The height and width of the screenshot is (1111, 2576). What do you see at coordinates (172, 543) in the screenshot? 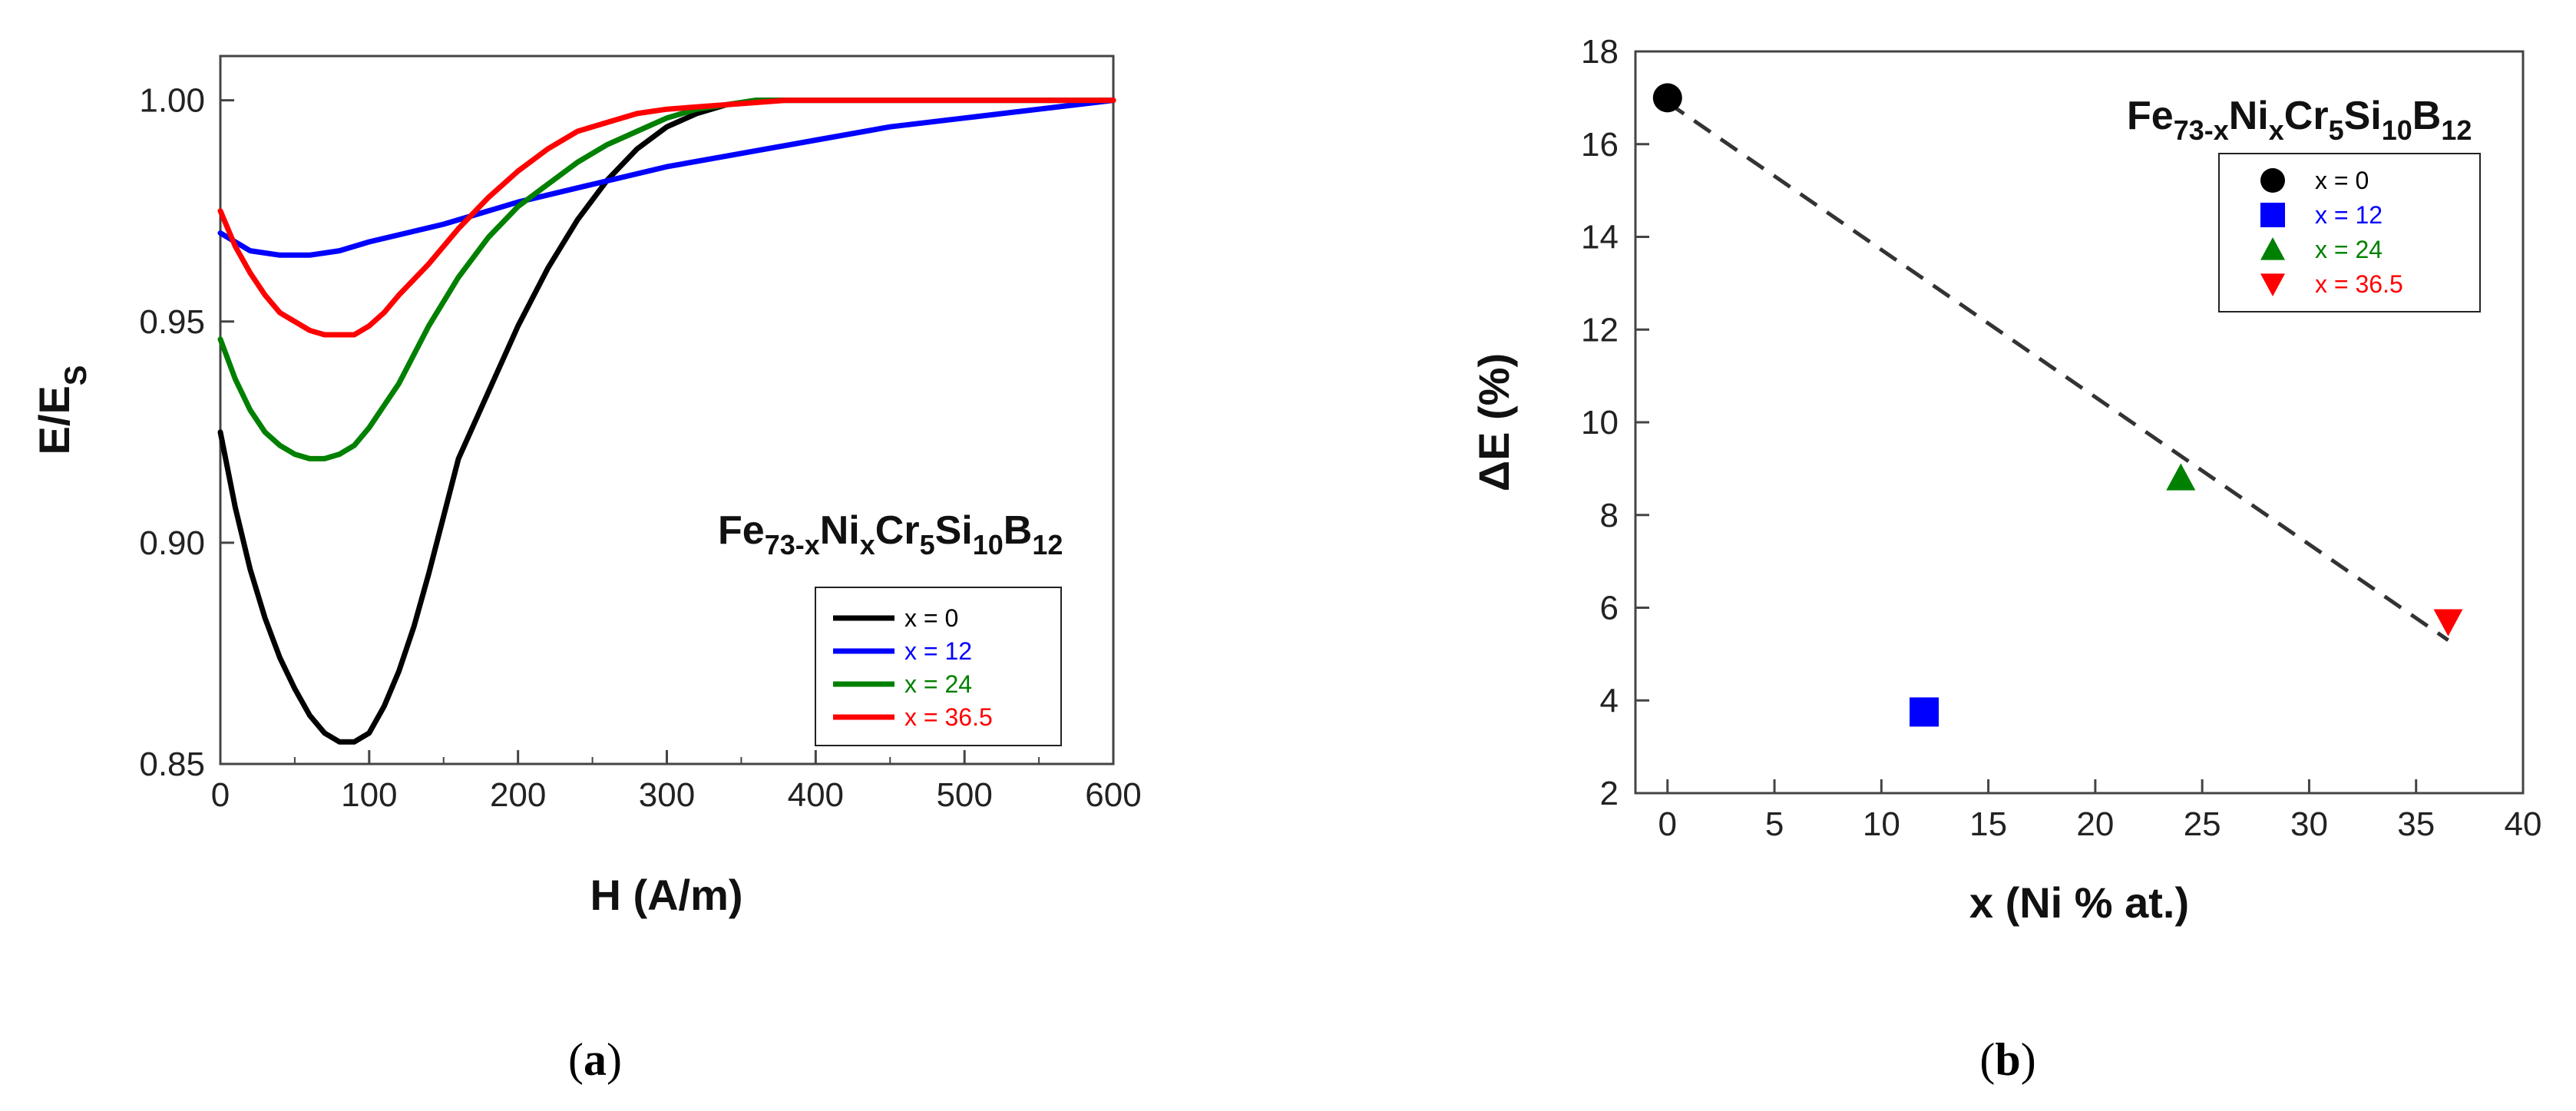
I see `panel-a-y-tick-label: 0.90` at bounding box center [172, 543].